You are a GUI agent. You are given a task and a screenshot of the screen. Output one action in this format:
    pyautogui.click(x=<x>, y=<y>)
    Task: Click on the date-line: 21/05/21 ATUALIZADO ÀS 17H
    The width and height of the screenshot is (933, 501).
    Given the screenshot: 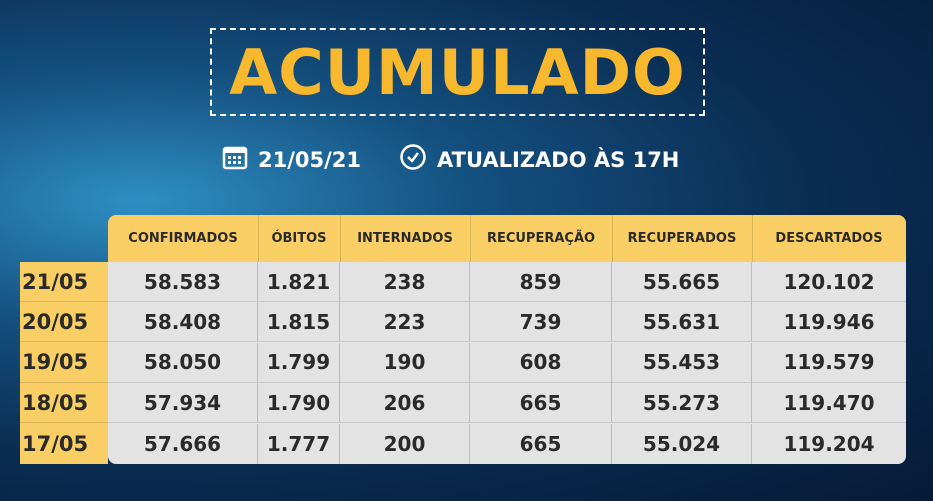 What is the action you would take?
    pyautogui.click(x=450, y=159)
    